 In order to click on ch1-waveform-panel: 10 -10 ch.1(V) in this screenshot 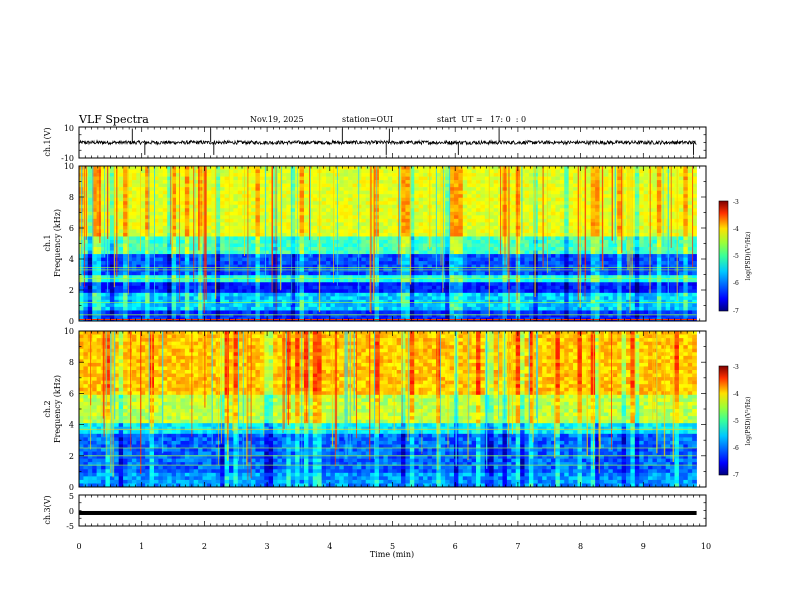, I will do `click(375, 143)`.